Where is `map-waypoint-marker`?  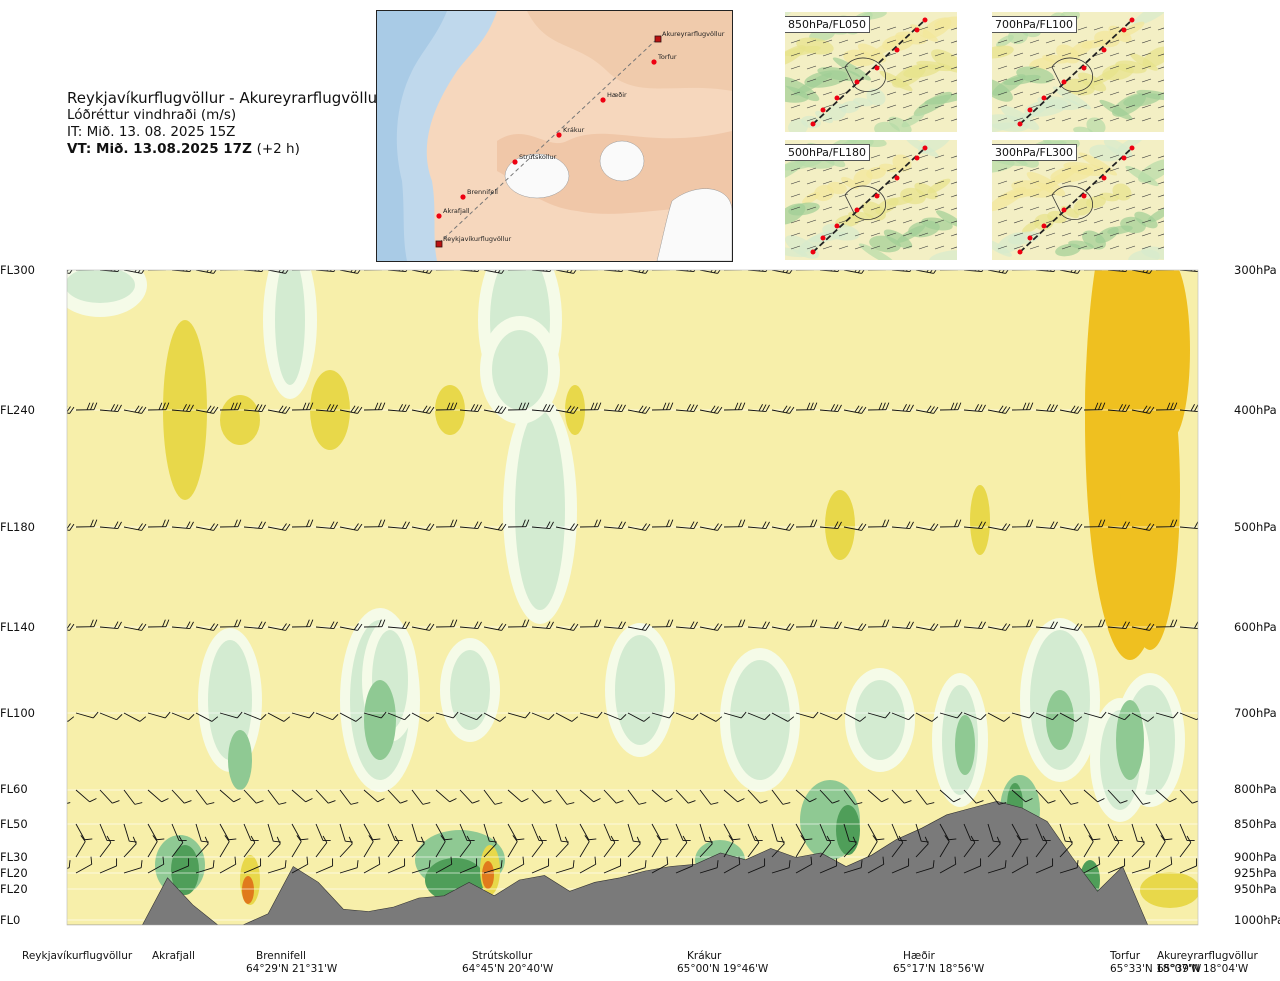
map-waypoint-marker is located at coordinates (559, 135).